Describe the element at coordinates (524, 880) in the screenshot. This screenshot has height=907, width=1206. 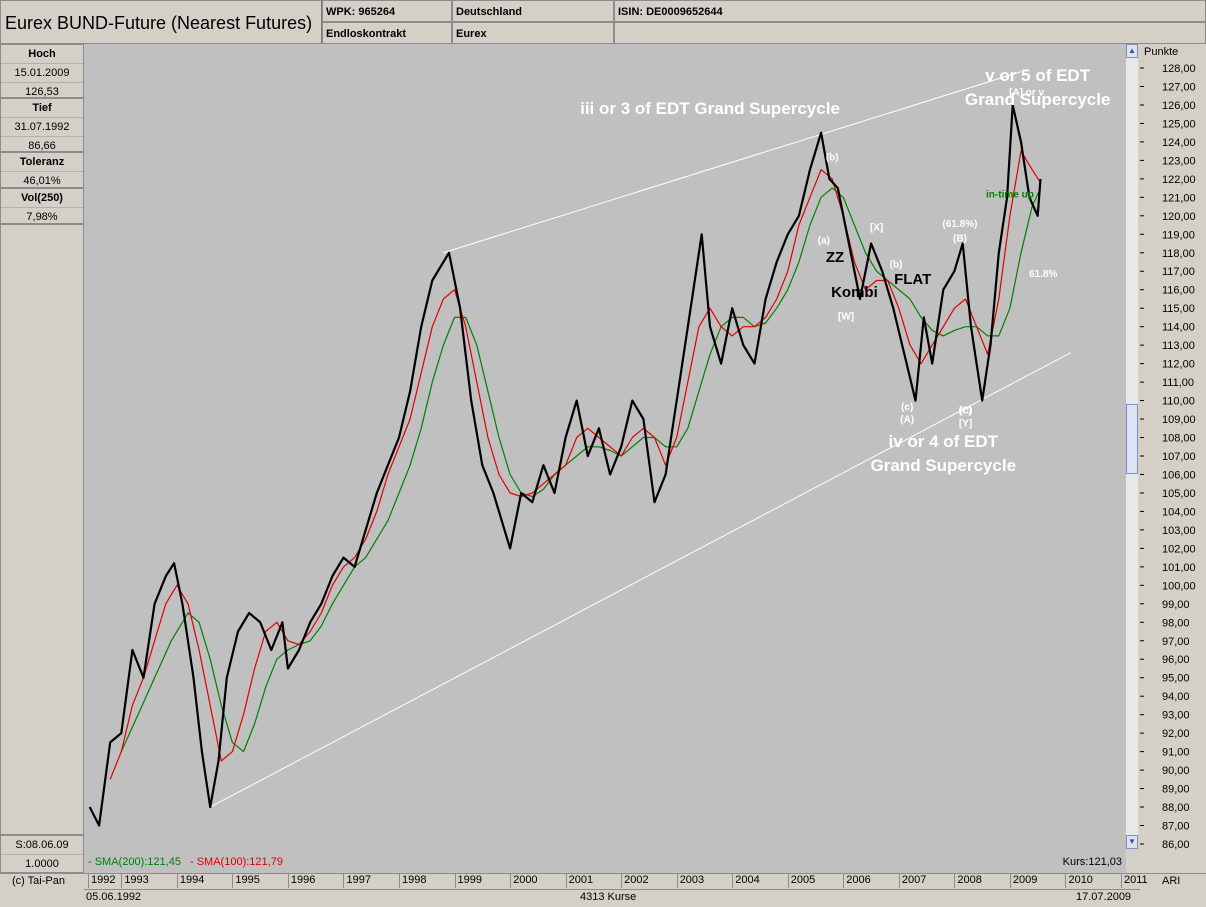
I see `x-tick-label: 2000` at that location.